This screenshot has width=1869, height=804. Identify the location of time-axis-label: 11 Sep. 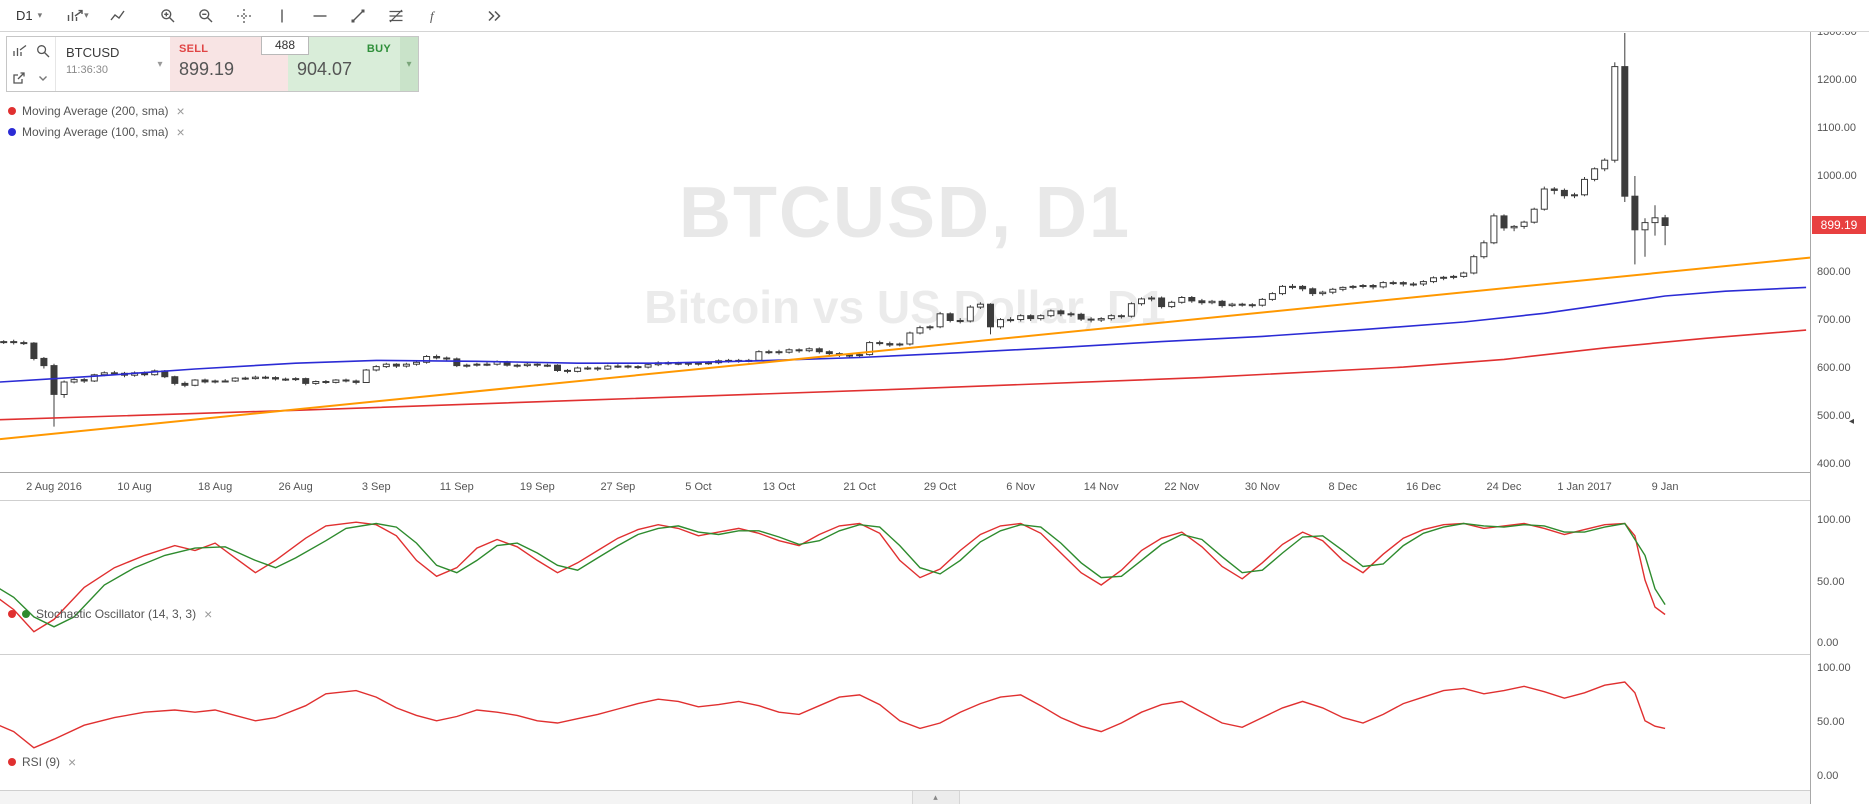
(456, 487).